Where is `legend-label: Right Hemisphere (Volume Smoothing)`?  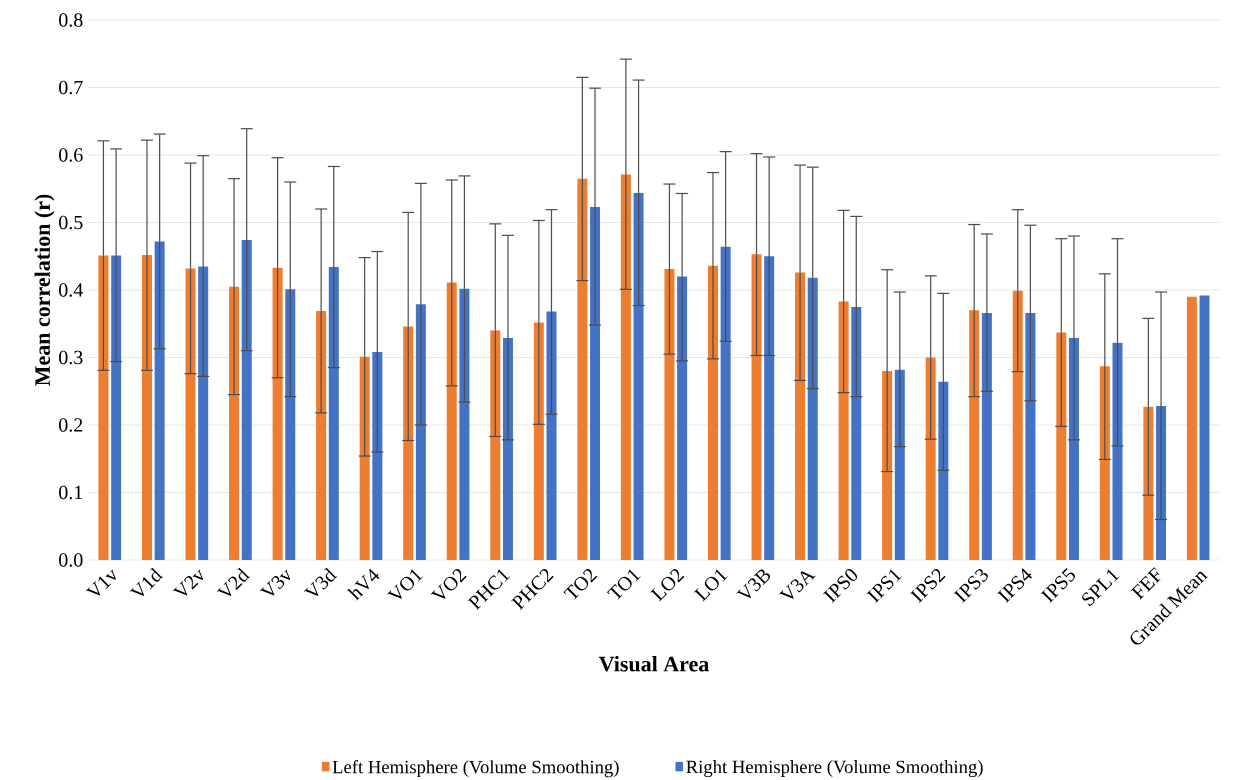
legend-label: Right Hemisphere (Volume Smoothing) is located at coordinates (834, 768).